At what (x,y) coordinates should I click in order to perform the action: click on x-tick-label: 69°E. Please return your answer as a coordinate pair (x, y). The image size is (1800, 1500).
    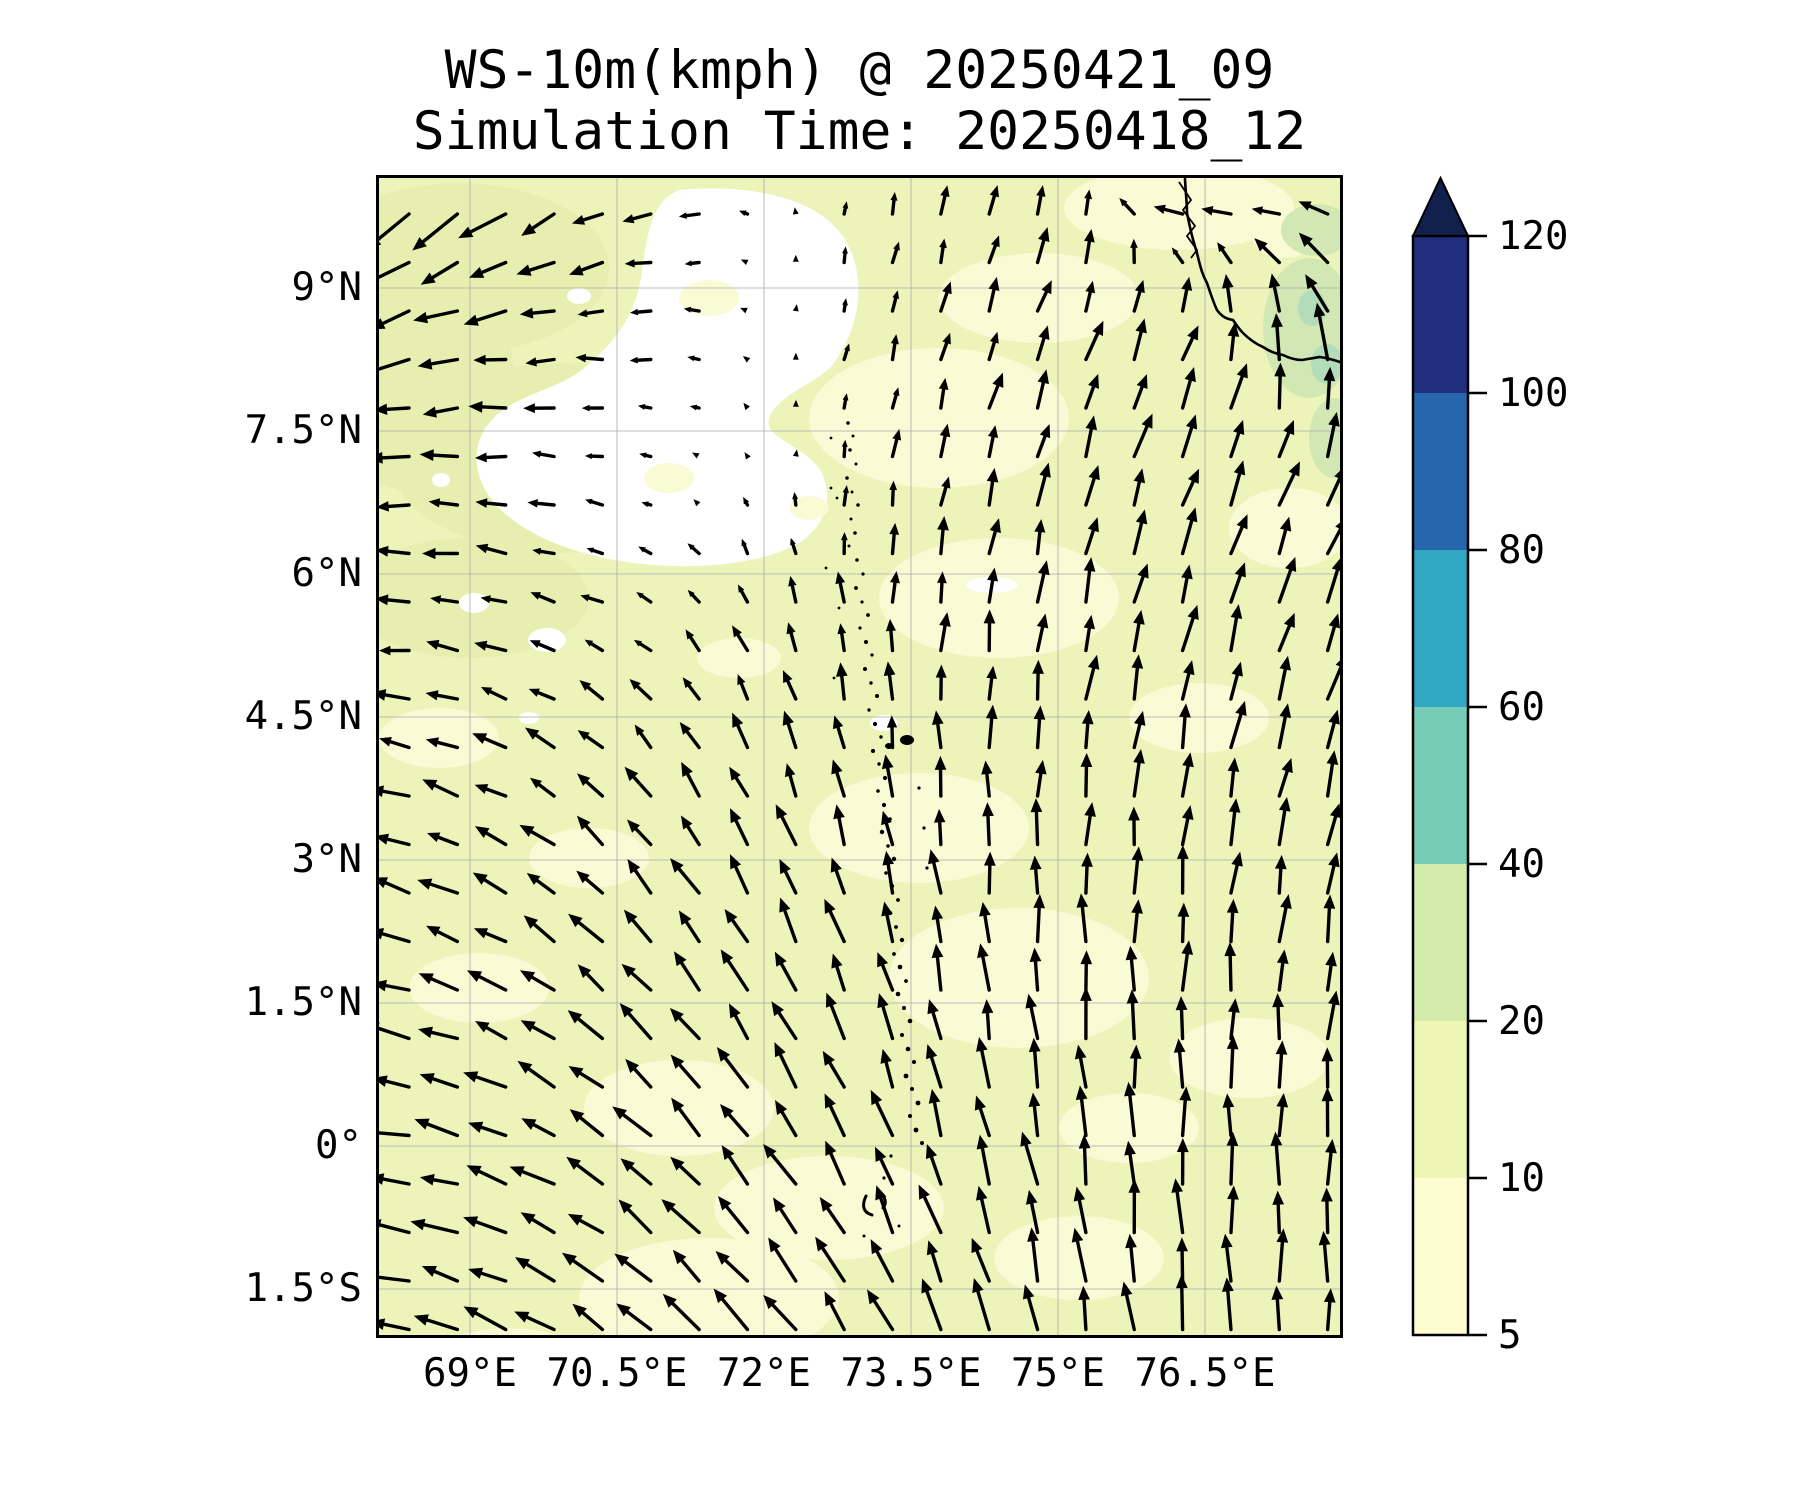
    Looking at the image, I should click on (470, 1373).